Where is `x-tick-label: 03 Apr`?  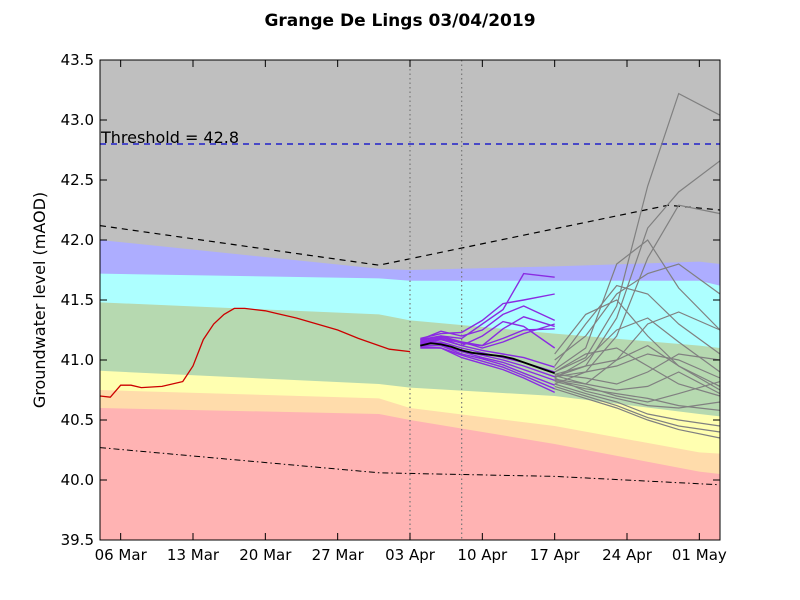 x-tick-label: 03 Apr is located at coordinates (410, 555).